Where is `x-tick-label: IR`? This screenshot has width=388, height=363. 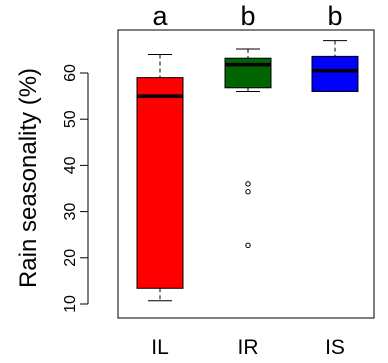 x-tick-label: IR is located at coordinates (248, 347).